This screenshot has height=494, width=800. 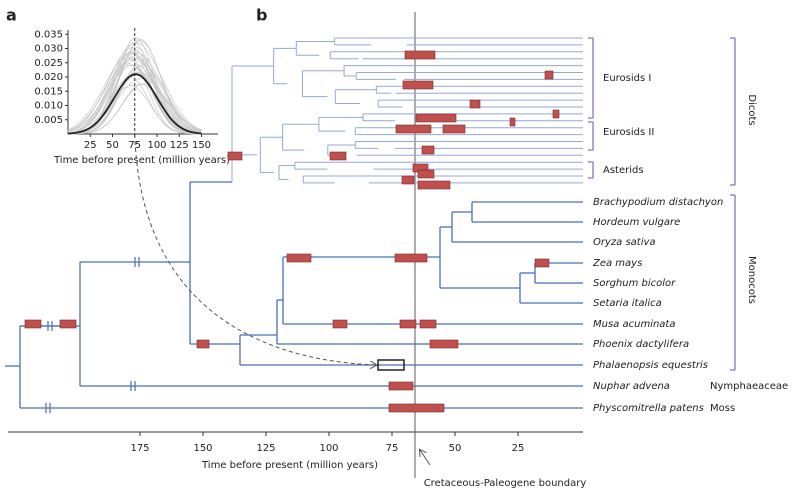 What do you see at coordinates (518, 448) in the screenshot?
I see `tick-label: 25` at bounding box center [518, 448].